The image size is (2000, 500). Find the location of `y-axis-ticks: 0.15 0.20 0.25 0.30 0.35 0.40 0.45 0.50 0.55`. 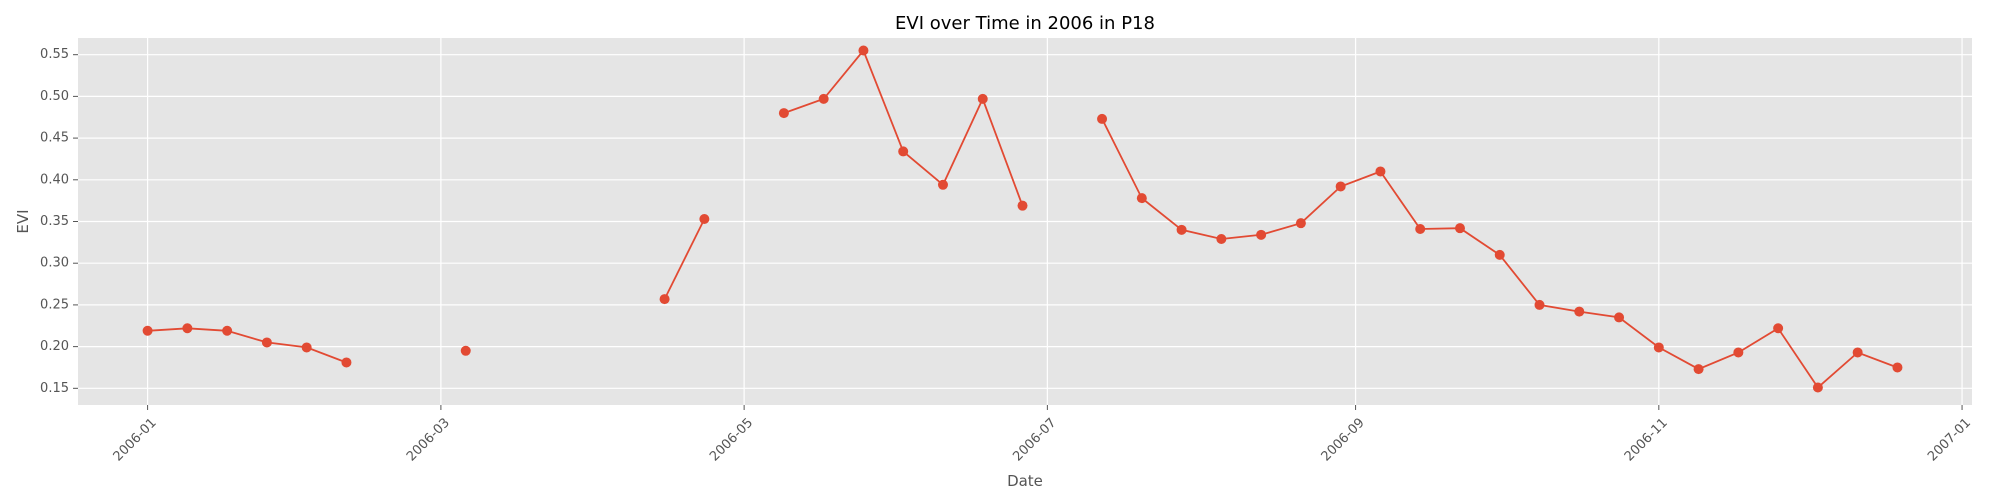

y-axis-ticks: 0.15 0.20 0.25 0.30 0.35 0.40 0.45 0.50 0.55 is located at coordinates (59, 221).